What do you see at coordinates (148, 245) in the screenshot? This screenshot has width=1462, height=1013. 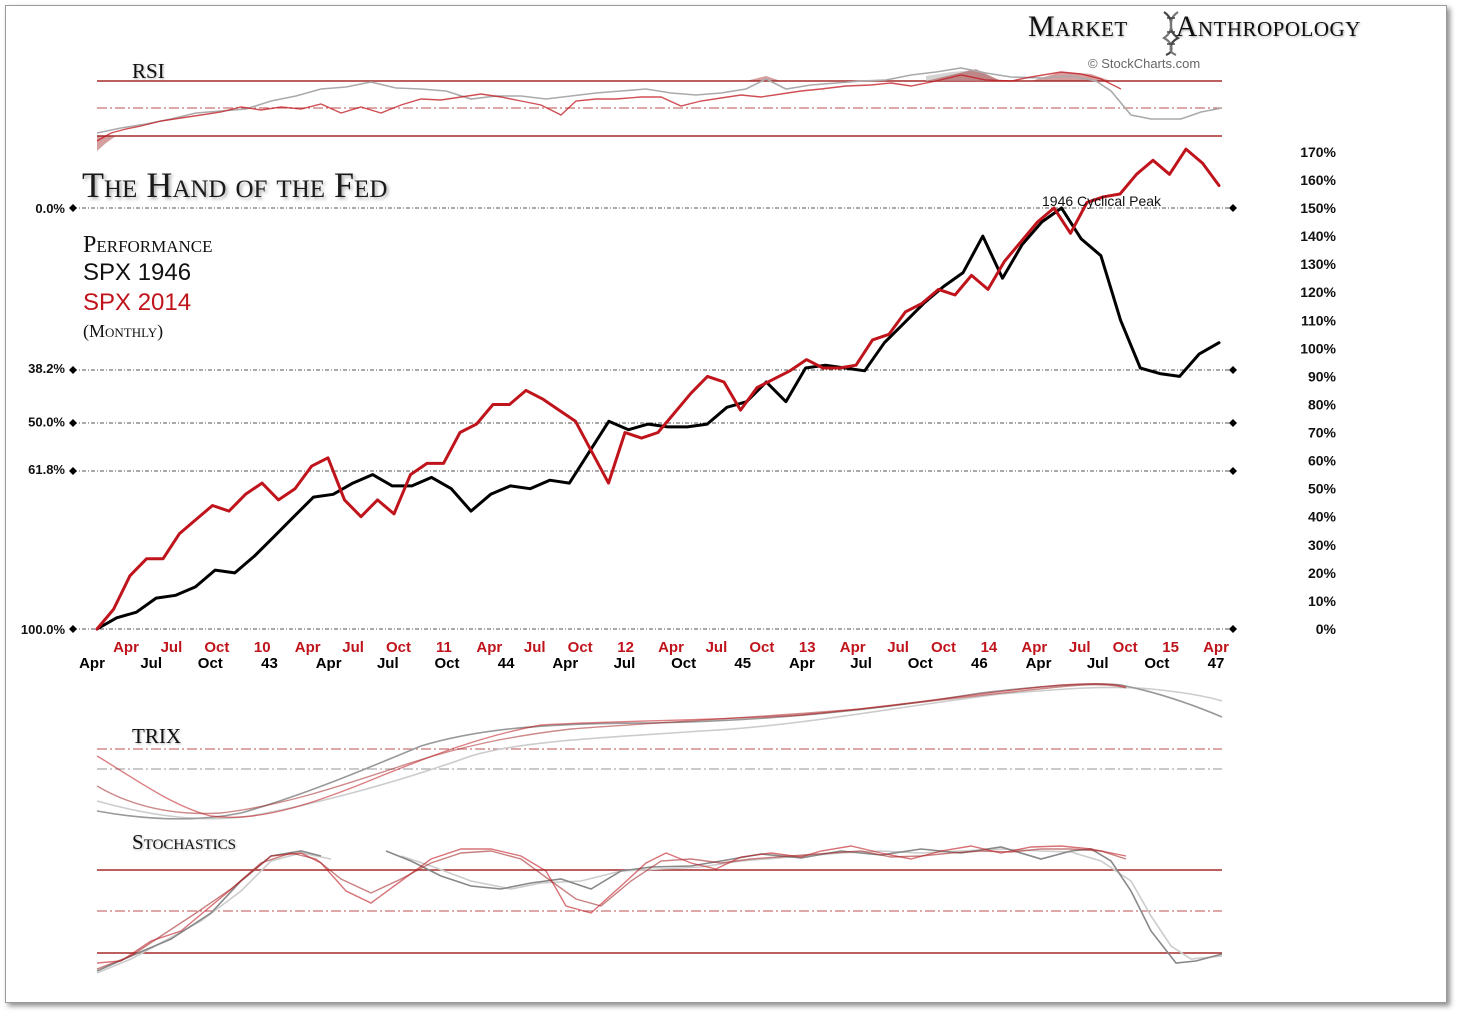 I see `legend-performance: Performance` at bounding box center [148, 245].